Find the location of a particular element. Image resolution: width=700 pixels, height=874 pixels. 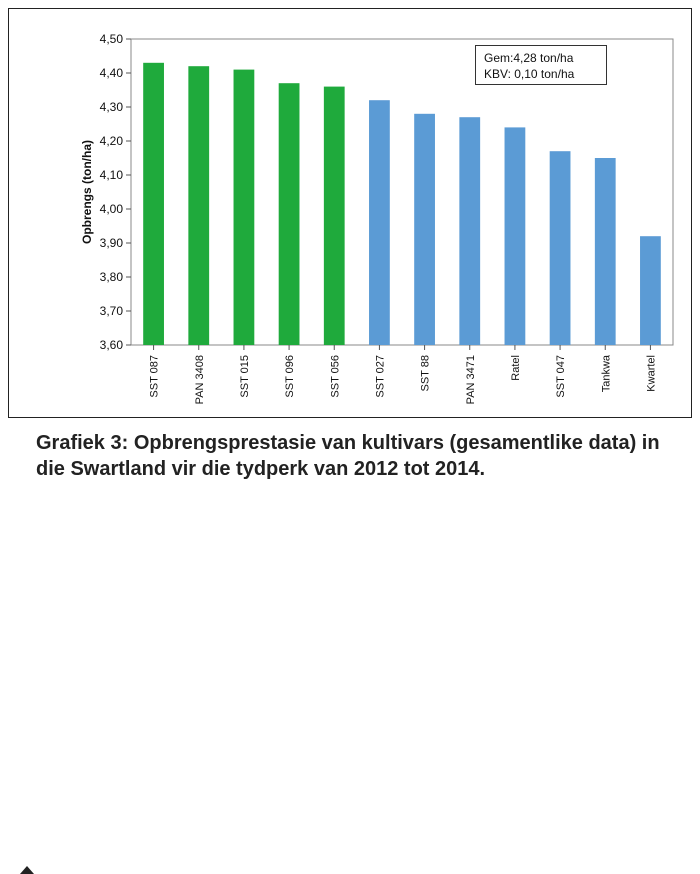

x-tick-label: PAN 3471 is located at coordinates (471, 379).